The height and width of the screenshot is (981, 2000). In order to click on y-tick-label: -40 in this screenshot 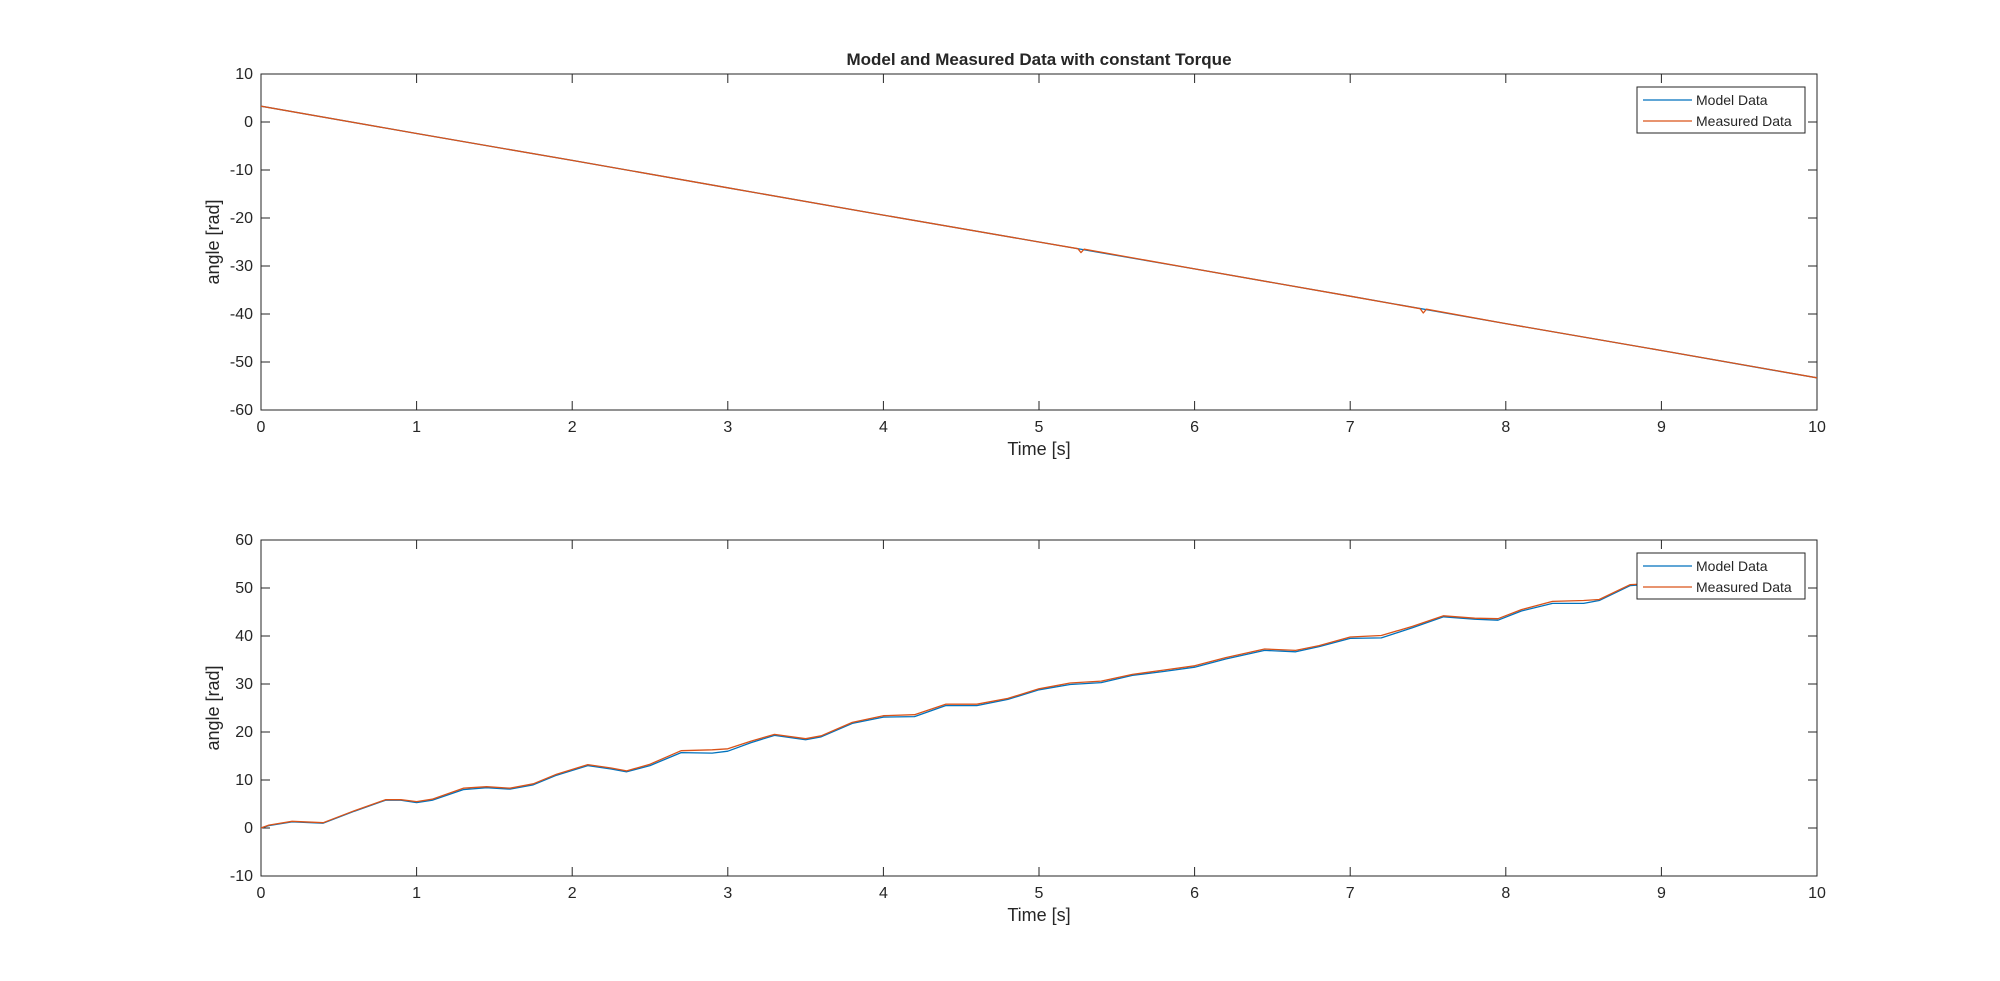, I will do `click(241, 314)`.